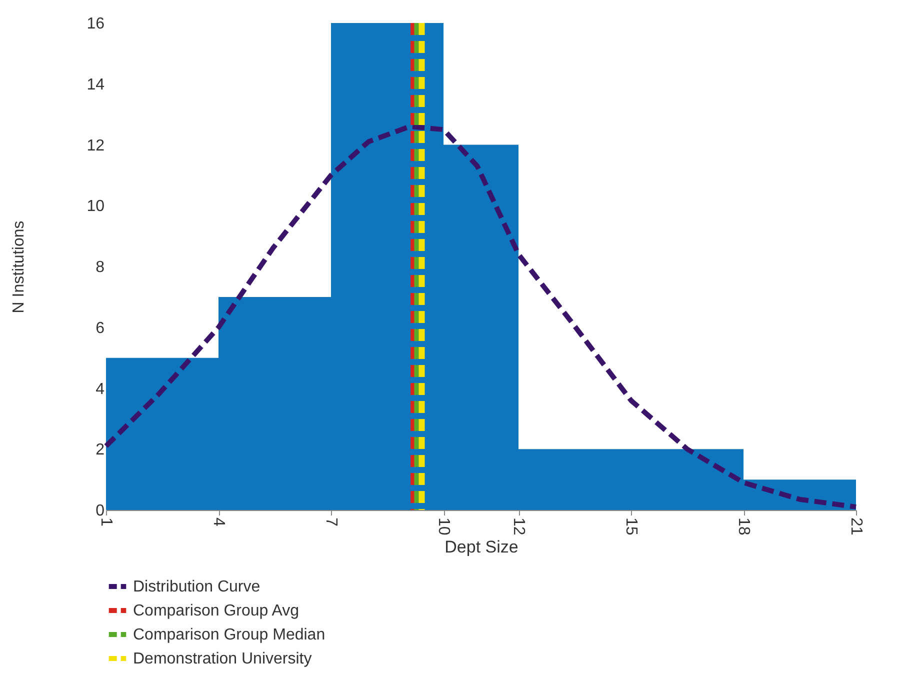 This screenshot has width=897, height=692. What do you see at coordinates (100, 328) in the screenshot?
I see `y-tick-label: 6` at bounding box center [100, 328].